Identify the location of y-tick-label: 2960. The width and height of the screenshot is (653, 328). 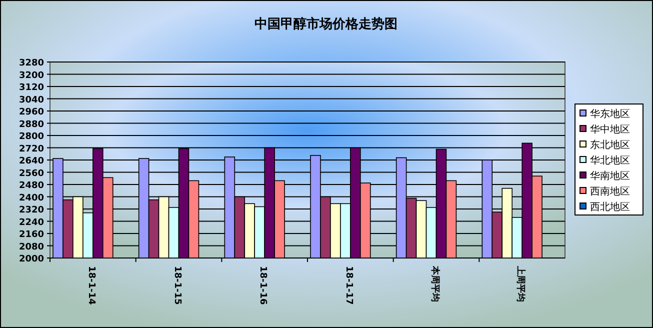
(31, 113).